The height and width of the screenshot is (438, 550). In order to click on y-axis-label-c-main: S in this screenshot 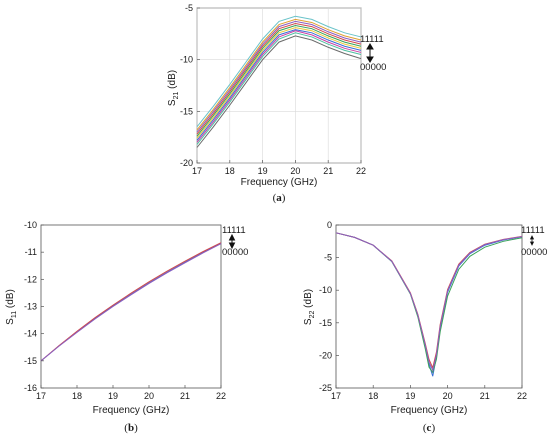, I will do `click(308, 321)`.